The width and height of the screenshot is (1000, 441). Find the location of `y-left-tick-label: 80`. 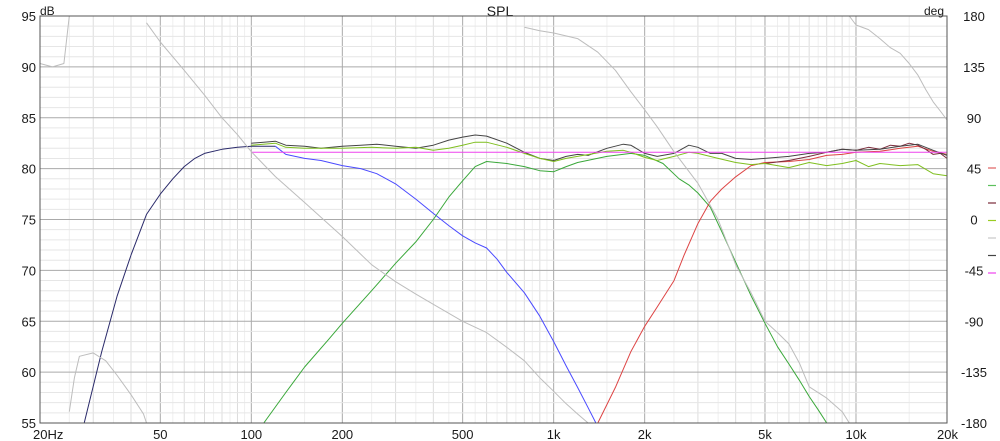

y-left-tick-label: 80 is located at coordinates (29, 169).